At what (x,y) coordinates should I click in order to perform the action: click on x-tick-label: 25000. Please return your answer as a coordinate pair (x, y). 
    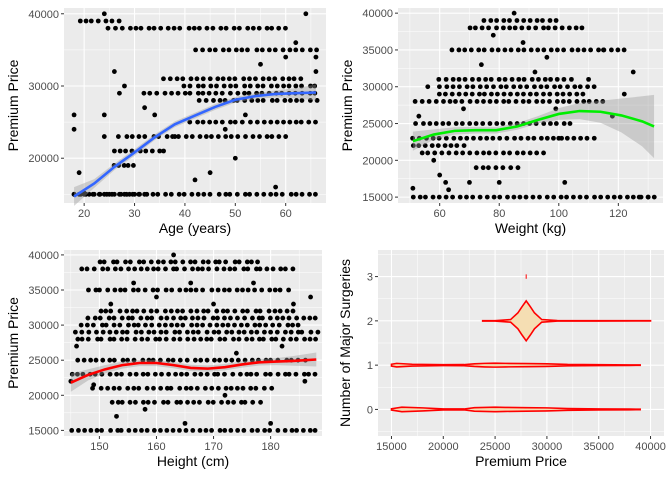
    Looking at the image, I should click on (495, 447).